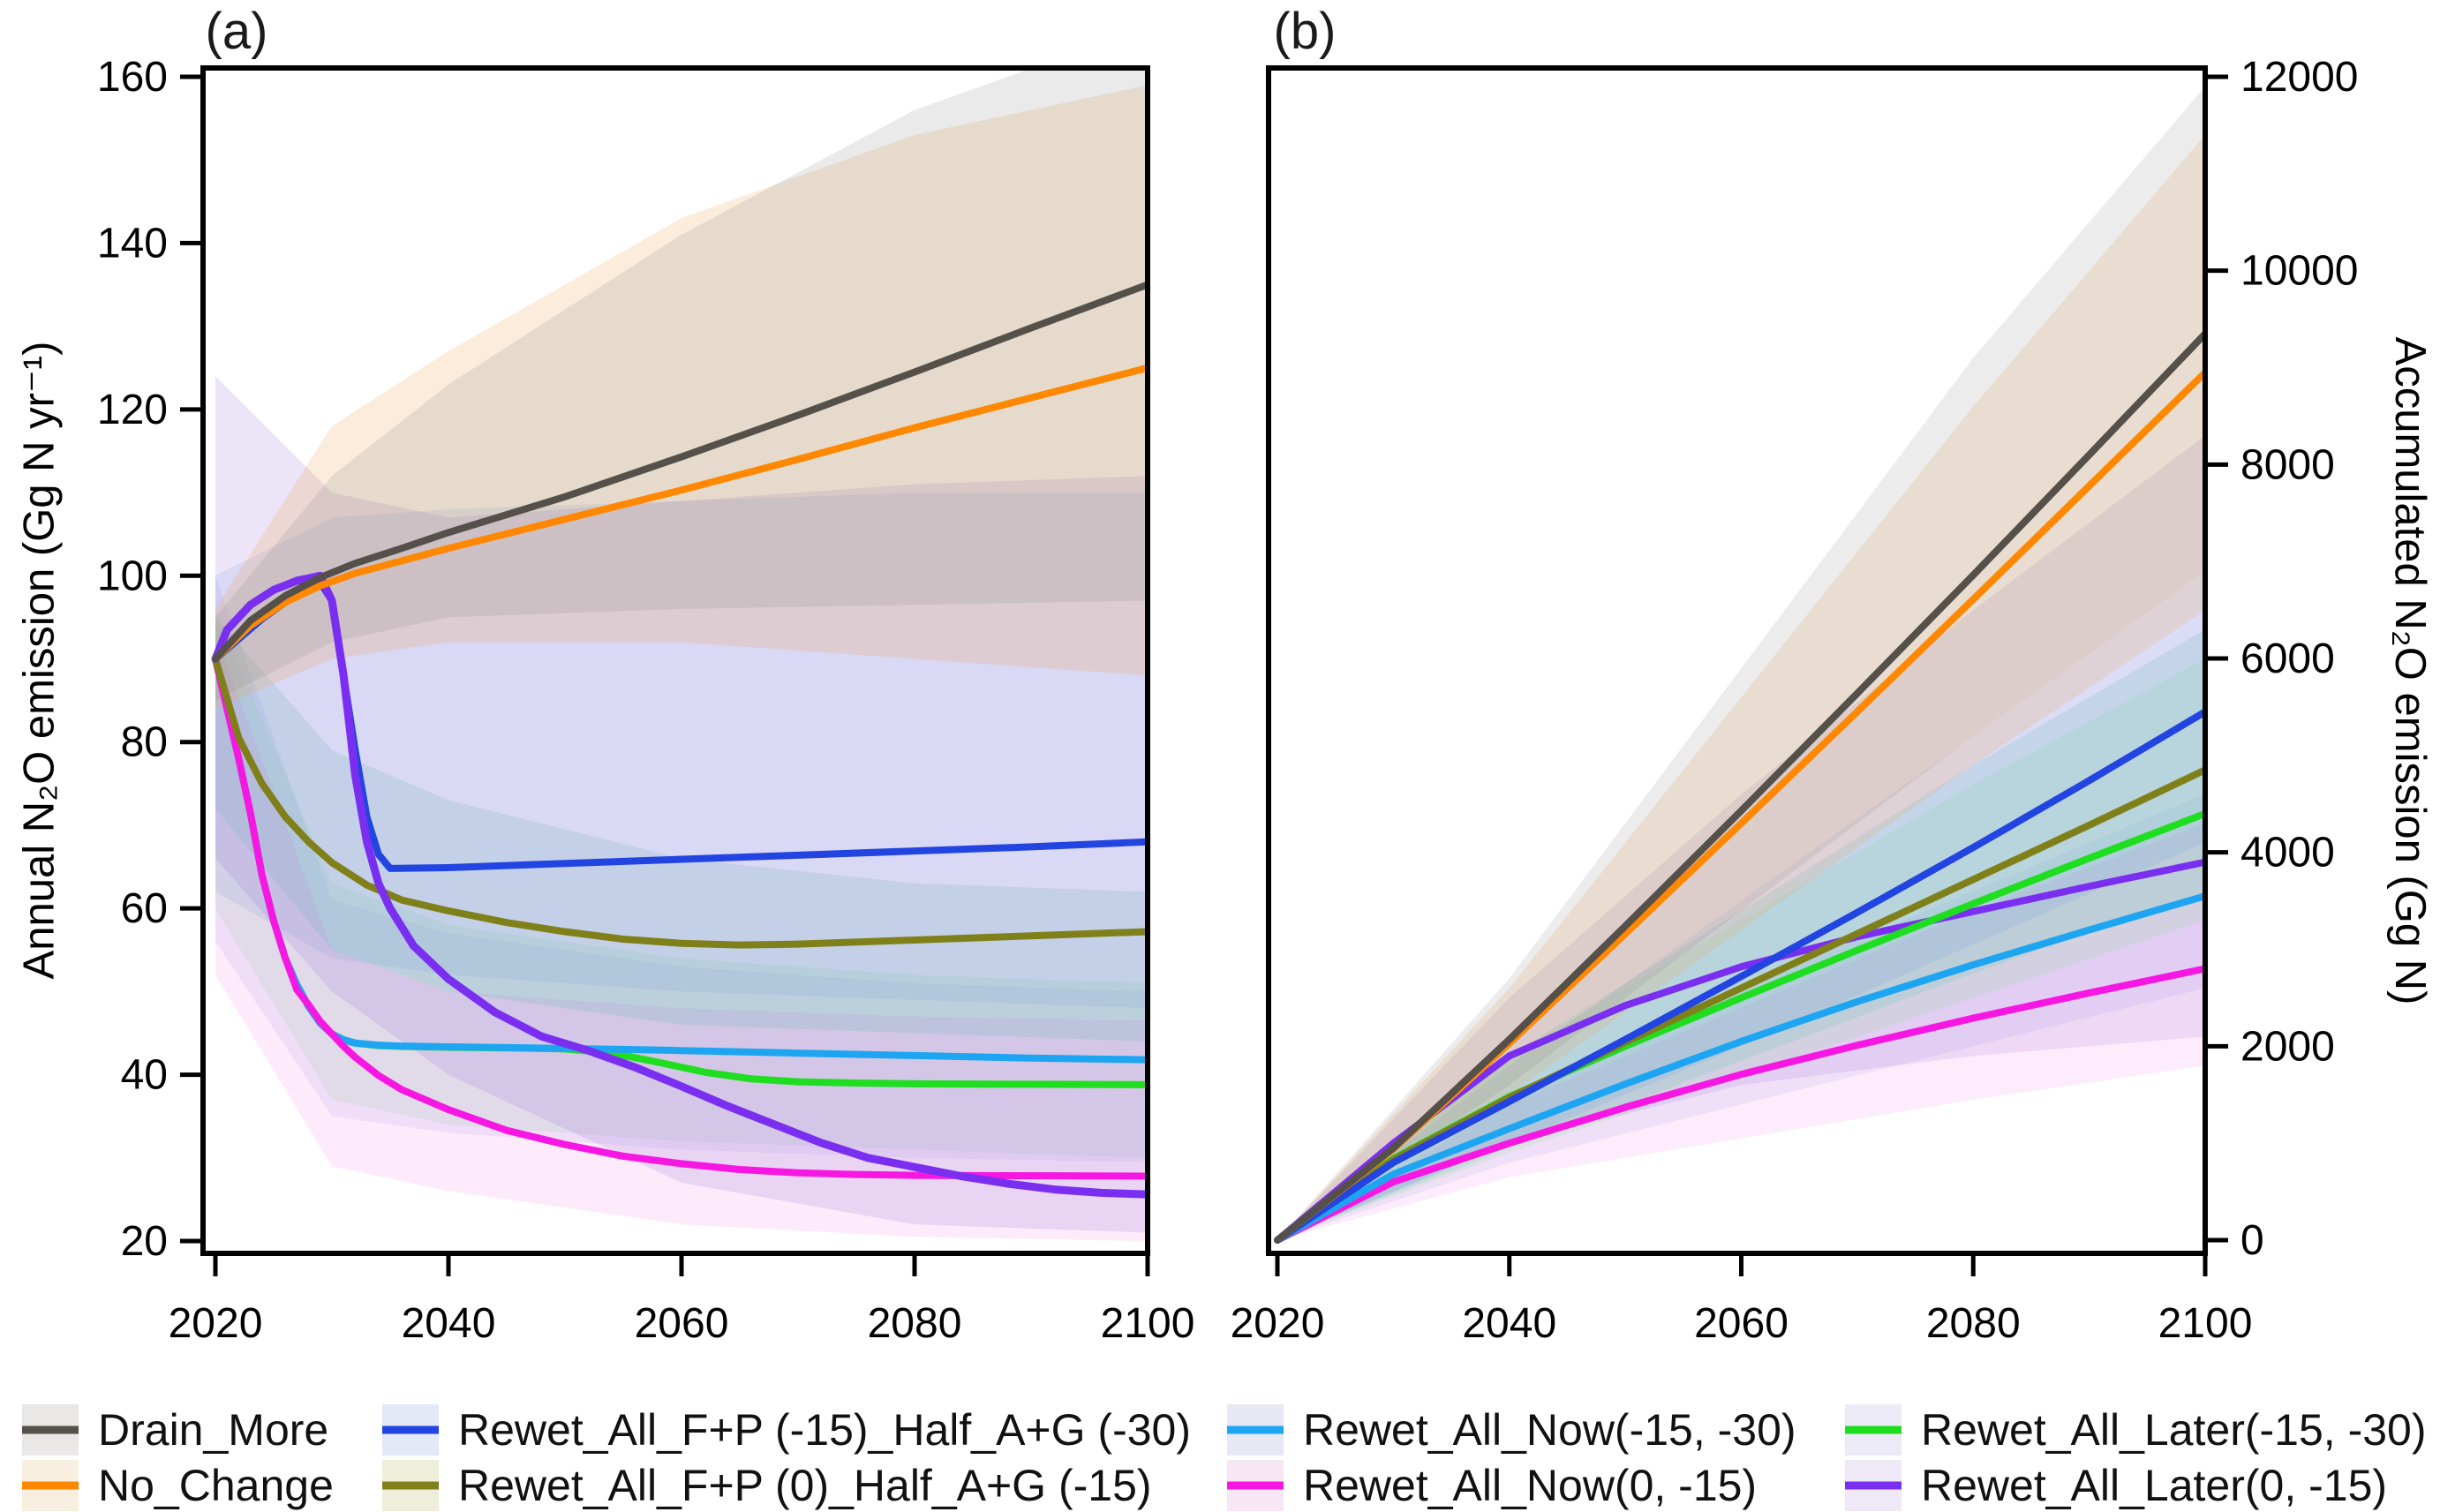 Image resolution: width=2440 pixels, height=1512 pixels. Describe the element at coordinates (213, 1430) in the screenshot. I see `legend-label-drain: Drain_More` at that location.